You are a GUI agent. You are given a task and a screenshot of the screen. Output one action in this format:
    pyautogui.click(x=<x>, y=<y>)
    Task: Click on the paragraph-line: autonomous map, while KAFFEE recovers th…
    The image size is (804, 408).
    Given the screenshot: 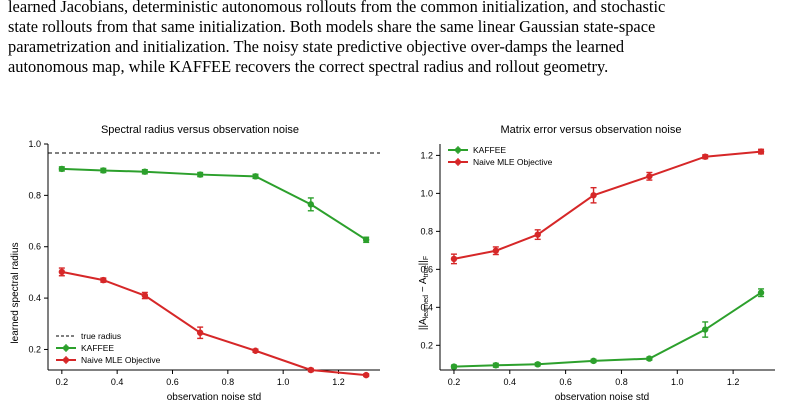 What is the action you would take?
    pyautogui.click(x=308, y=66)
    